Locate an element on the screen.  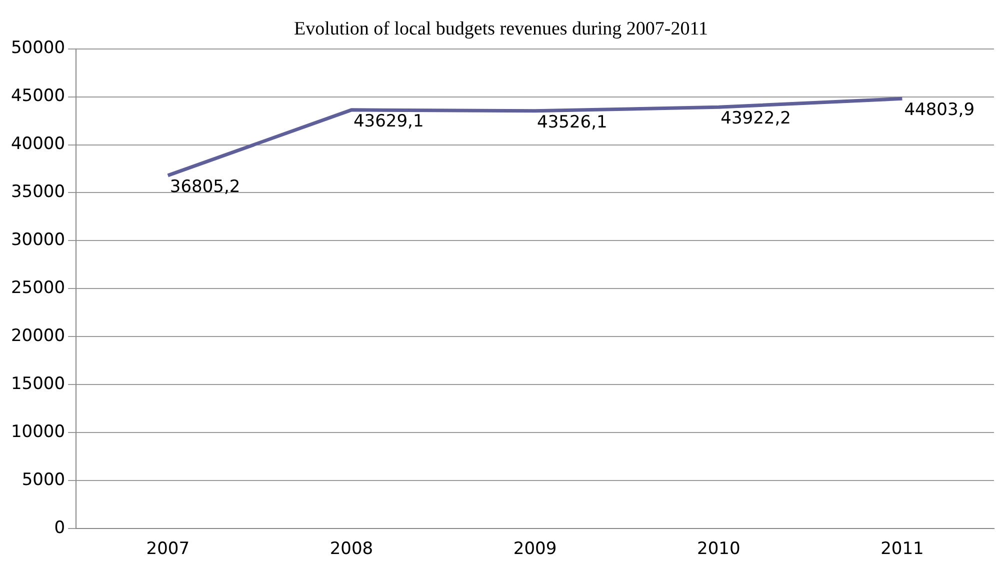
y-tick-label: 15000 is located at coordinates (38, 384).